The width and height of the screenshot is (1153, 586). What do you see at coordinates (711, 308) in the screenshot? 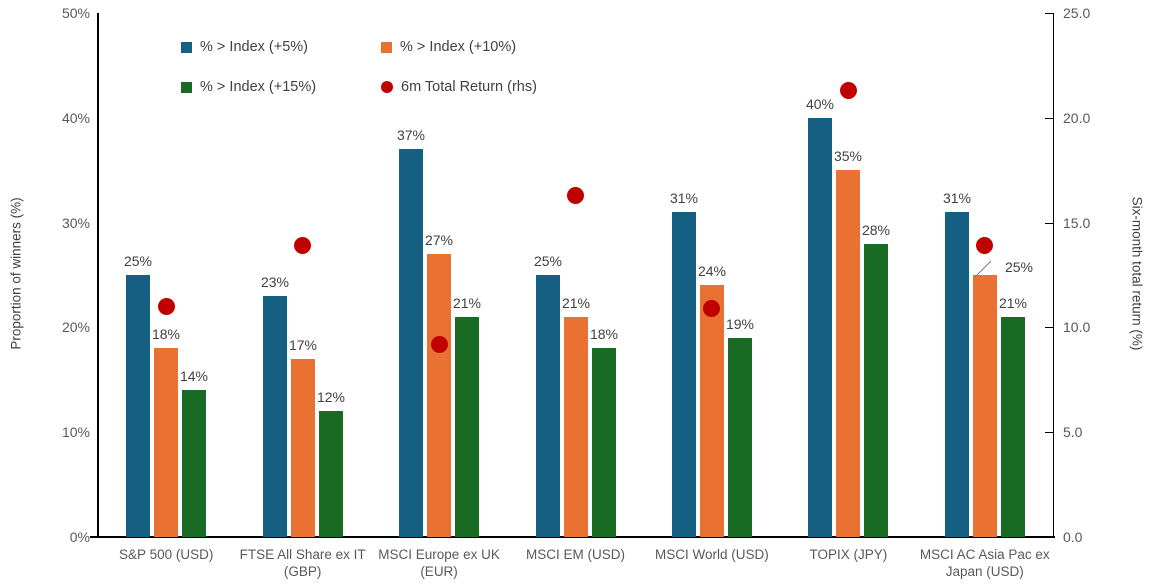
I see `return-dot-cat5` at bounding box center [711, 308].